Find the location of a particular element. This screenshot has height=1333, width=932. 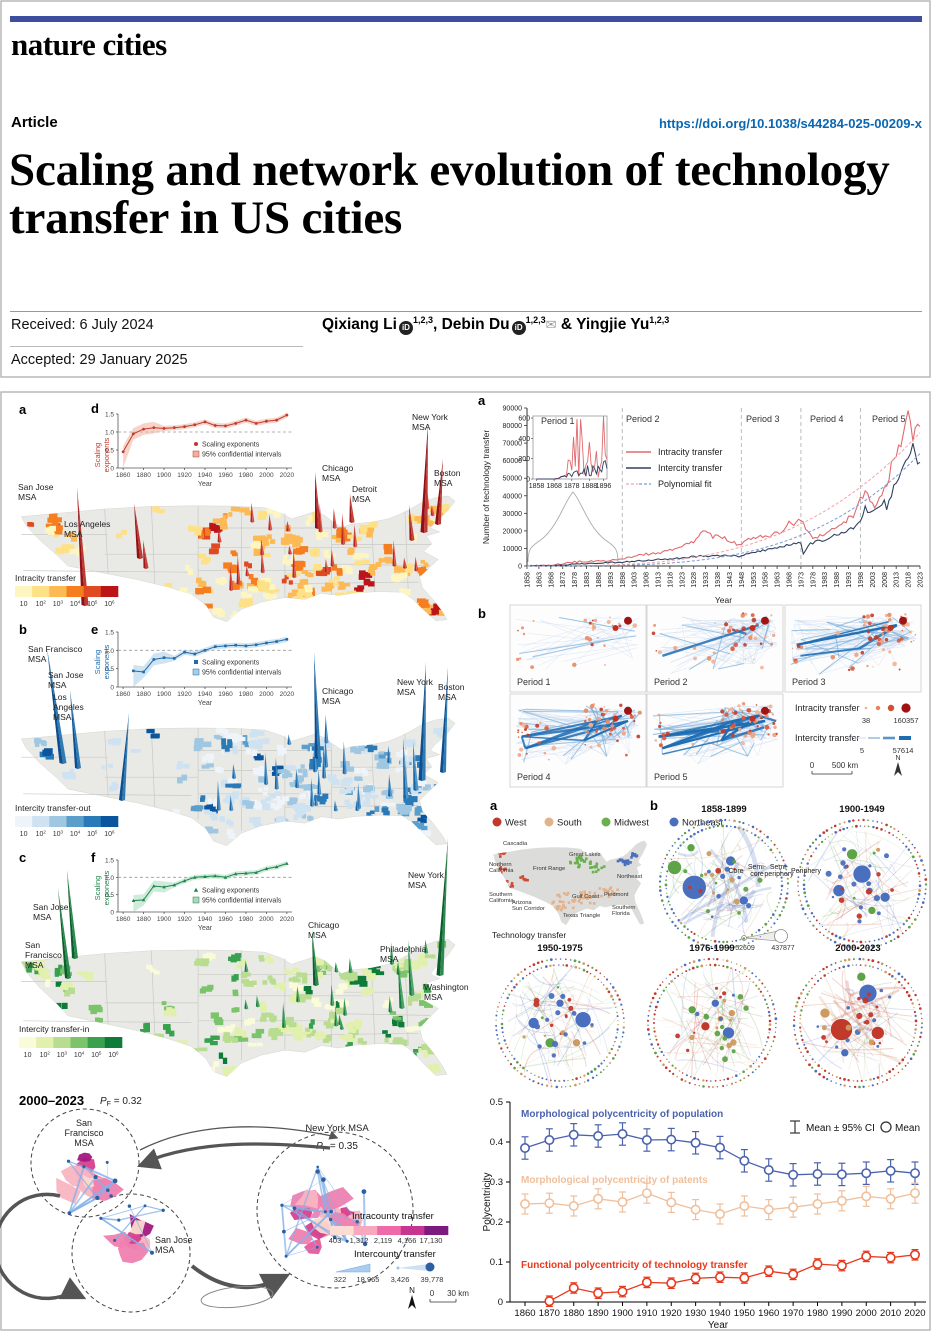

svg-text: 2023 is located at coordinates (921, 580).